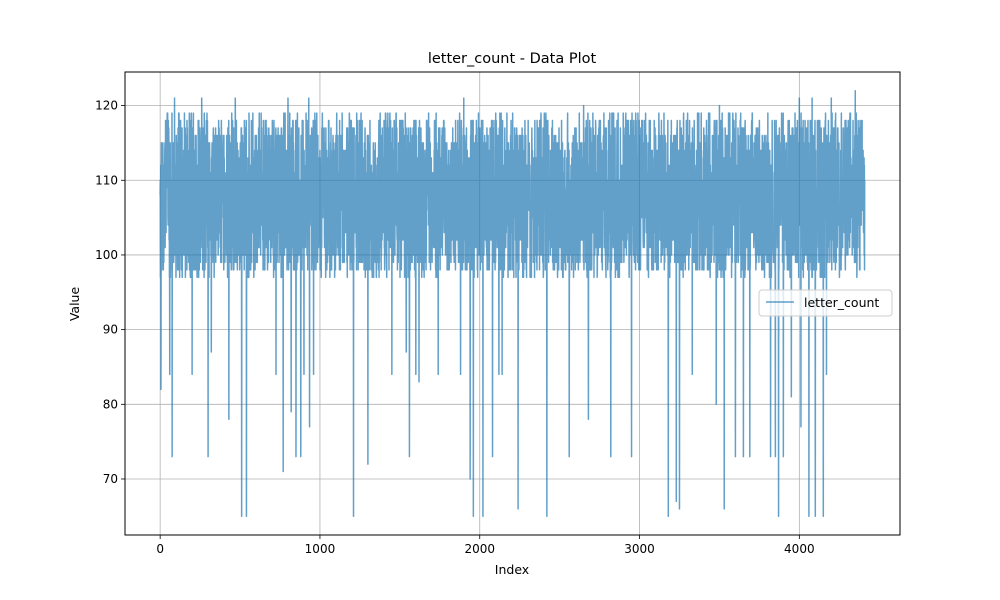 The width and height of the screenshot is (1000, 600). Describe the element at coordinates (106, 106) in the screenshot. I see `y-tick-label: 120` at that location.